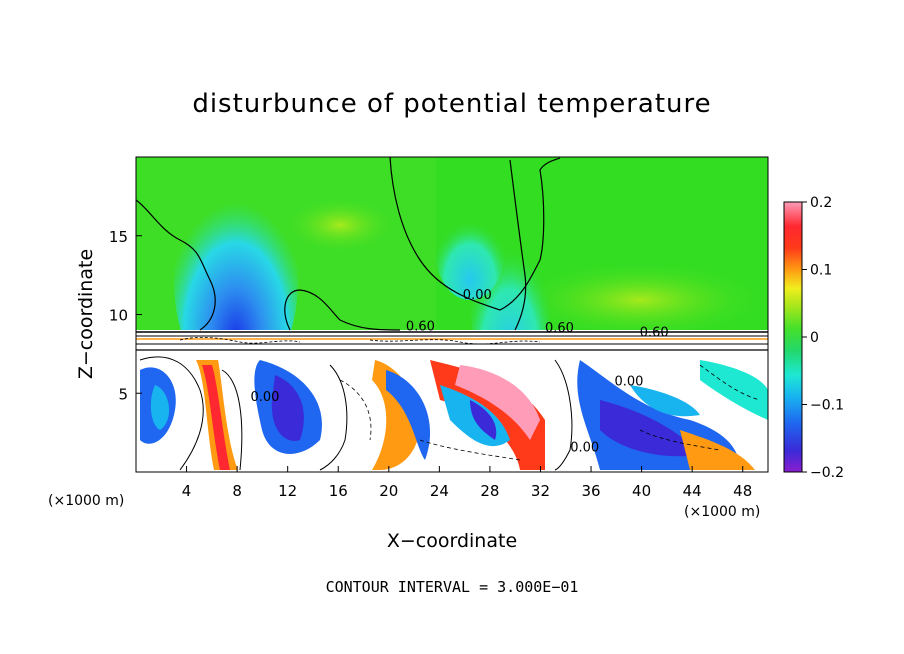 The width and height of the screenshot is (904, 654). Describe the element at coordinates (821, 271) in the screenshot. I see `colorbar-tick-label: 0.1` at that location.